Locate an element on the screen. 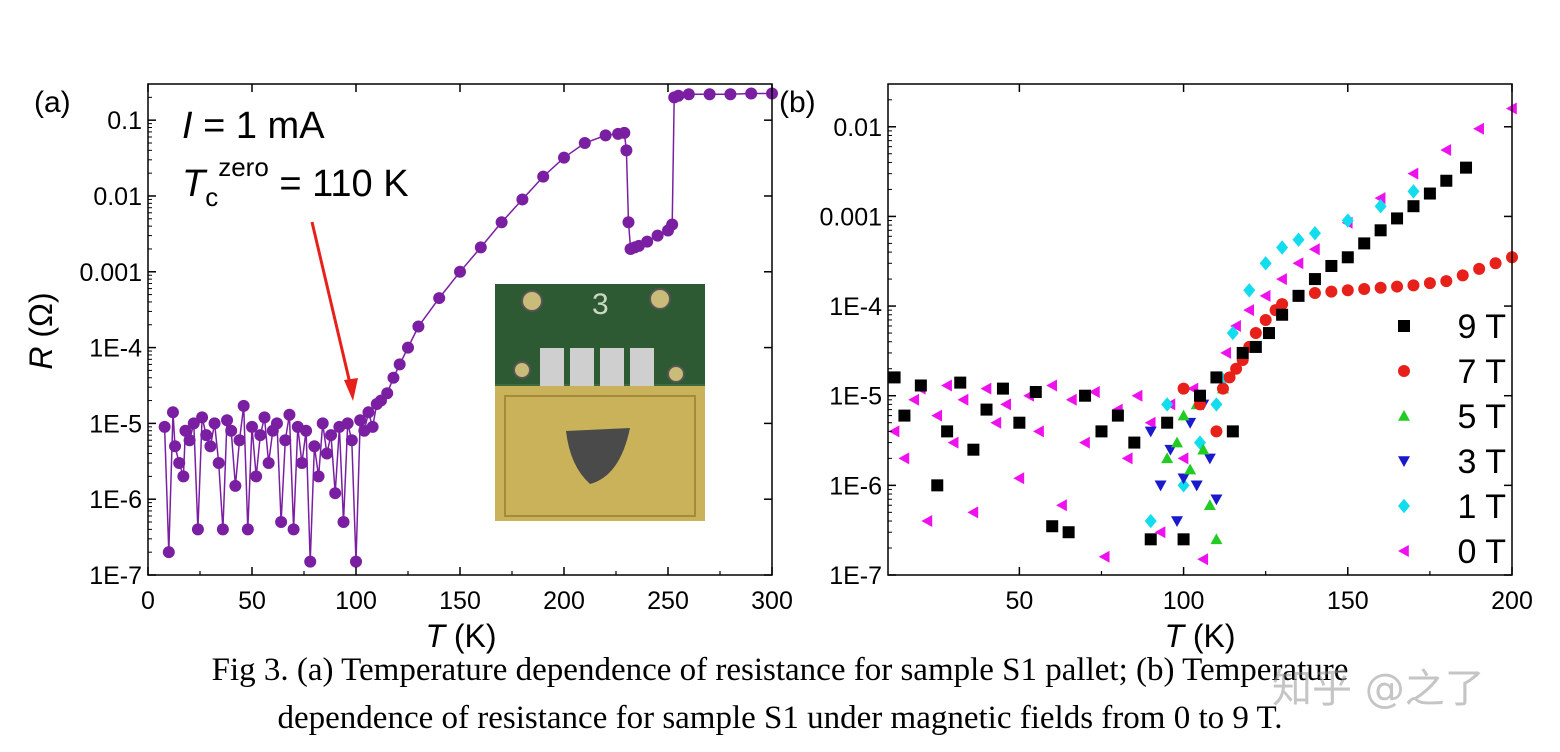 This screenshot has width=1560, height=752. panel-b-xtick-label: 100 is located at coordinates (1184, 601).